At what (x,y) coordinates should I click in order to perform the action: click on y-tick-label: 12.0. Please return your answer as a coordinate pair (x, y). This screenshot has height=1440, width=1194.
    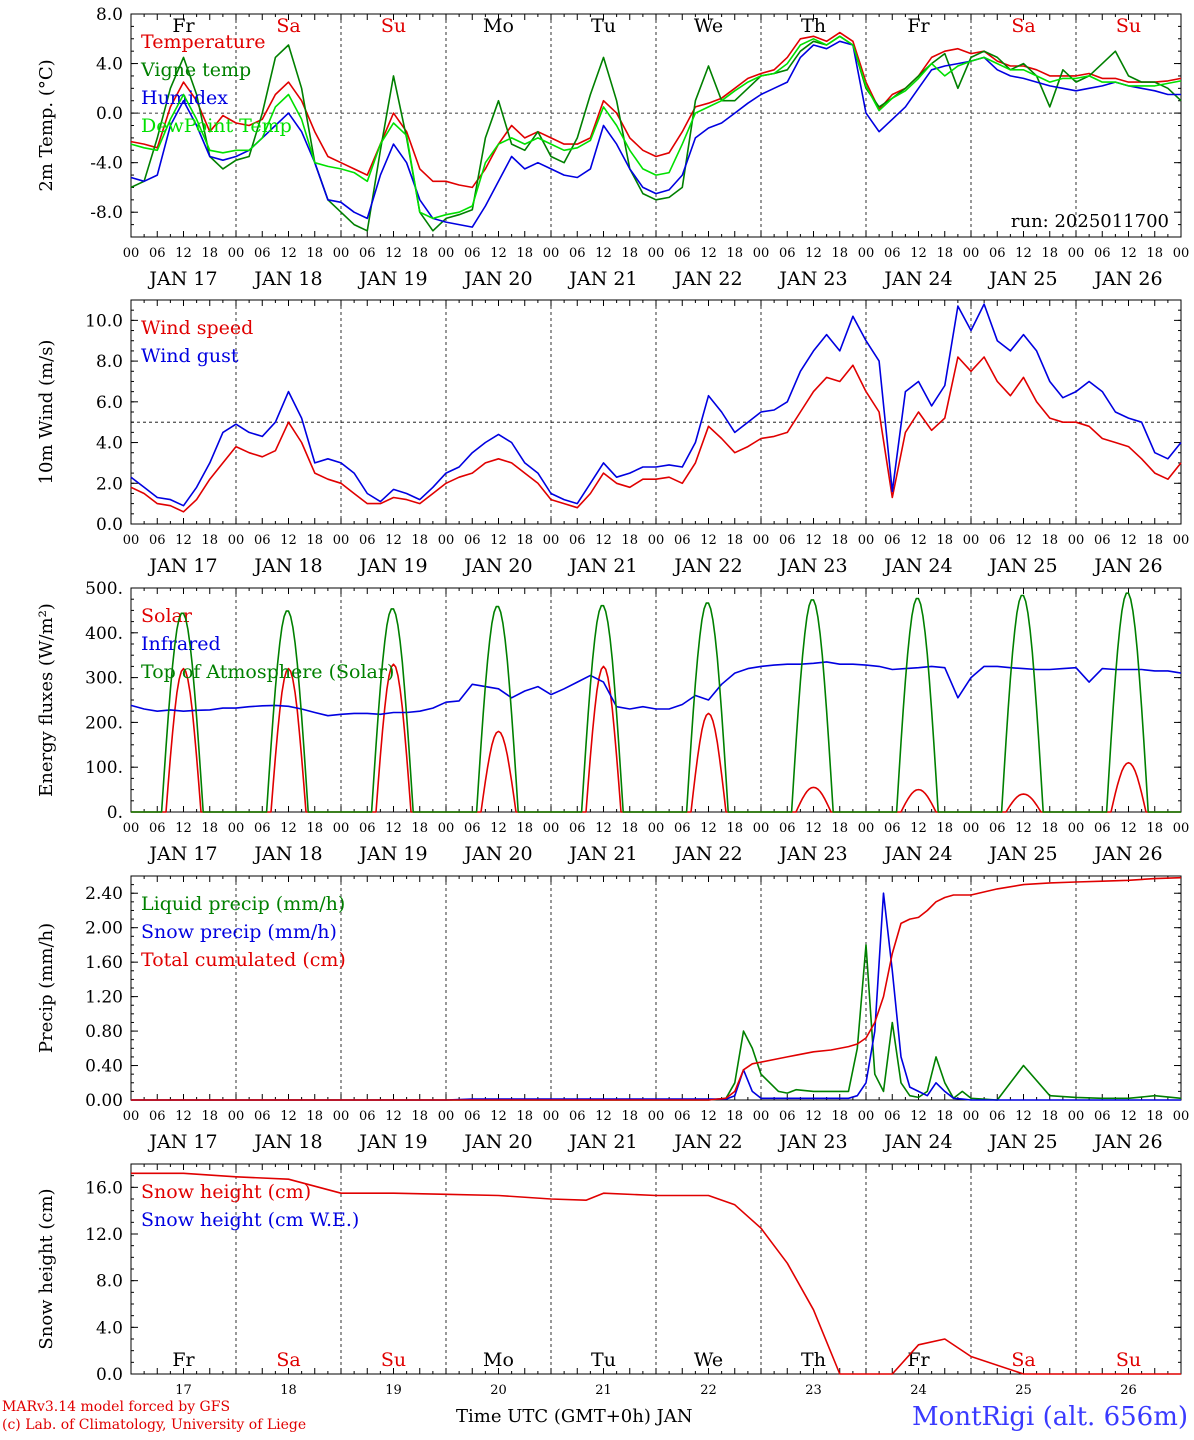
    Looking at the image, I should click on (104, 1235).